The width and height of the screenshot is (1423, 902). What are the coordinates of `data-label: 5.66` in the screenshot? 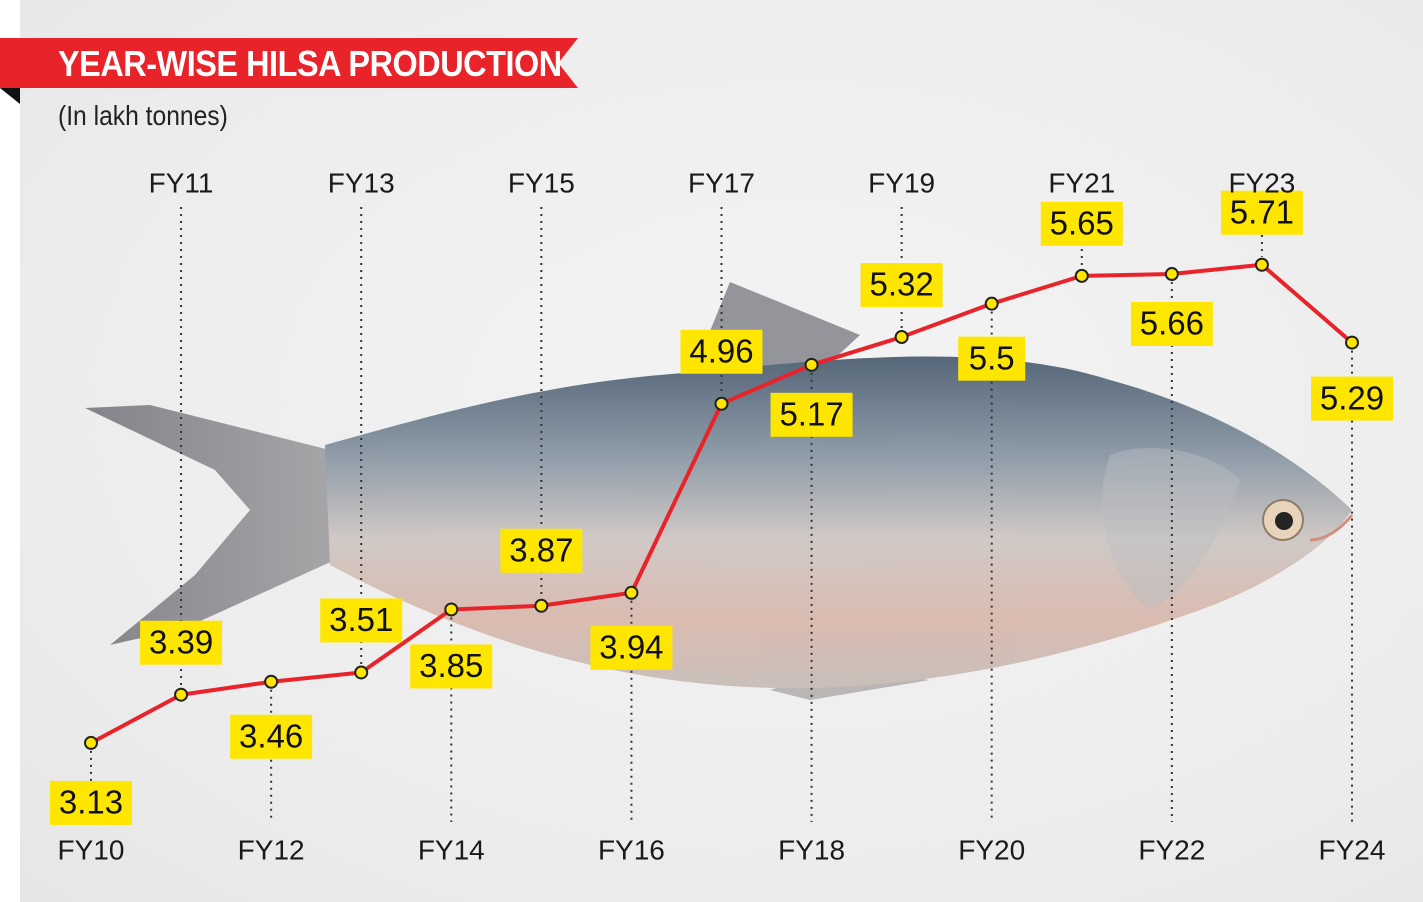 It's located at (1172, 323).